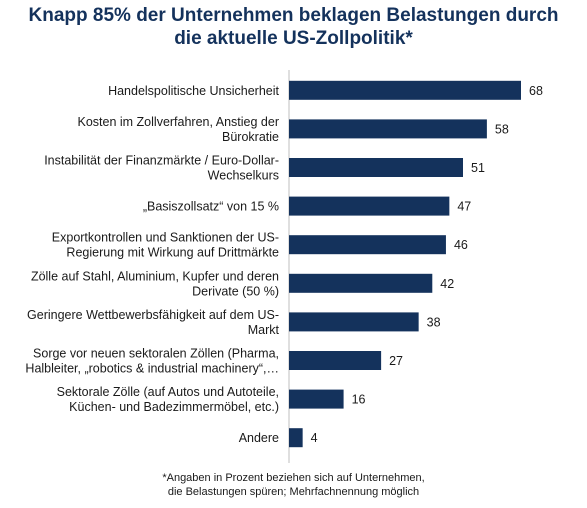 This screenshot has width=587, height=508. I want to click on category-label-2-1: Wechselkurs, so click(243, 176).